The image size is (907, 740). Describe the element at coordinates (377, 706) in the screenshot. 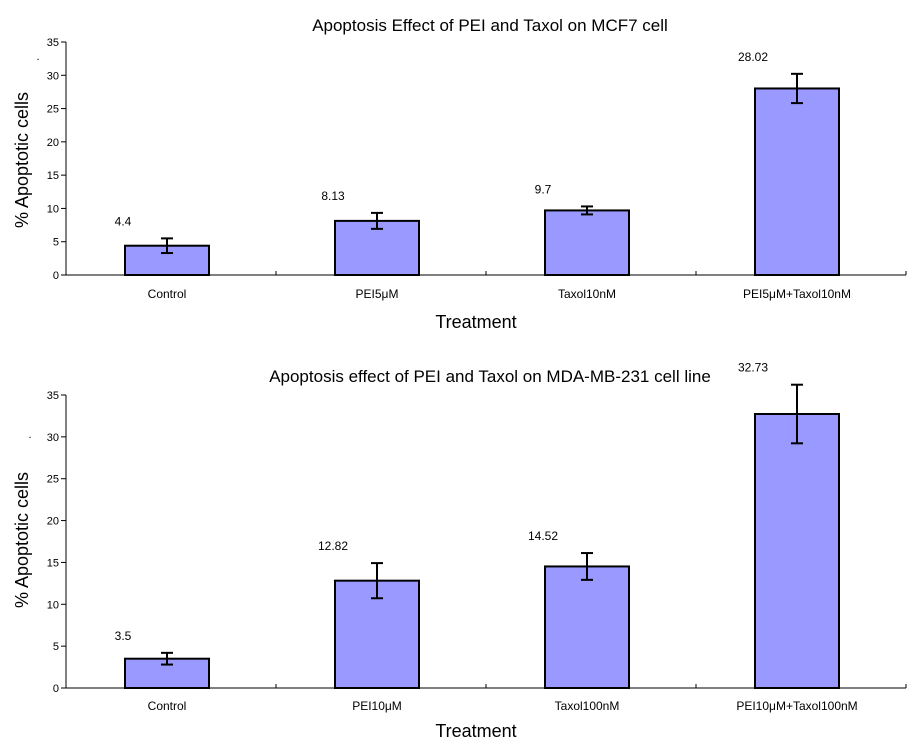

I see `x-tick-label-2: PEI10μM` at that location.